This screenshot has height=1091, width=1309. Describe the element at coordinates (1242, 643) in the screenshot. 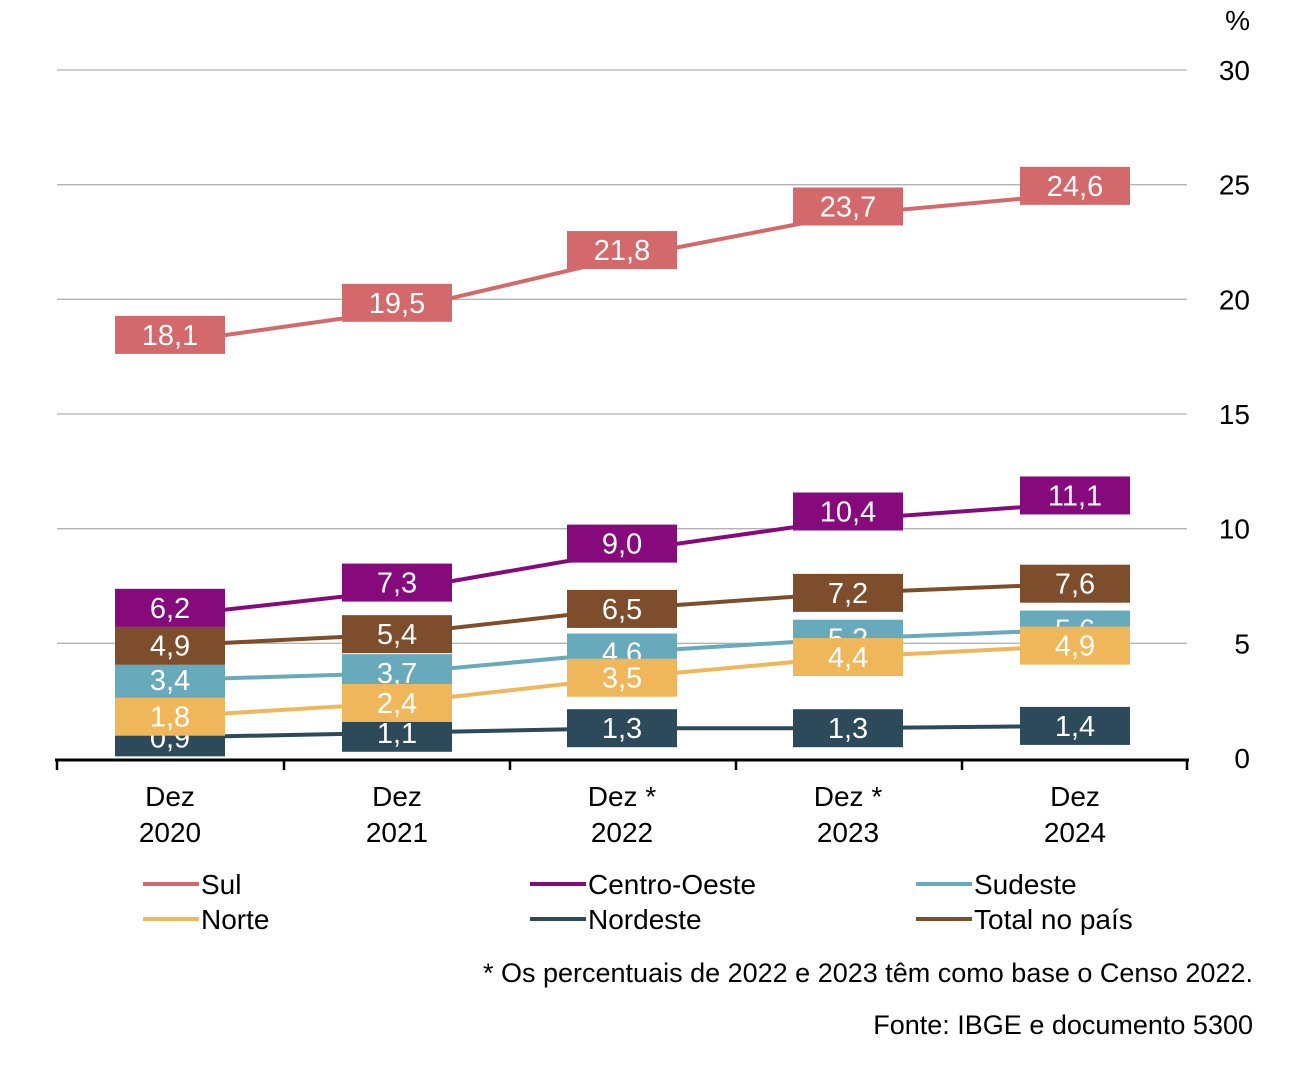

I see `y-tick-label: 5` at that location.